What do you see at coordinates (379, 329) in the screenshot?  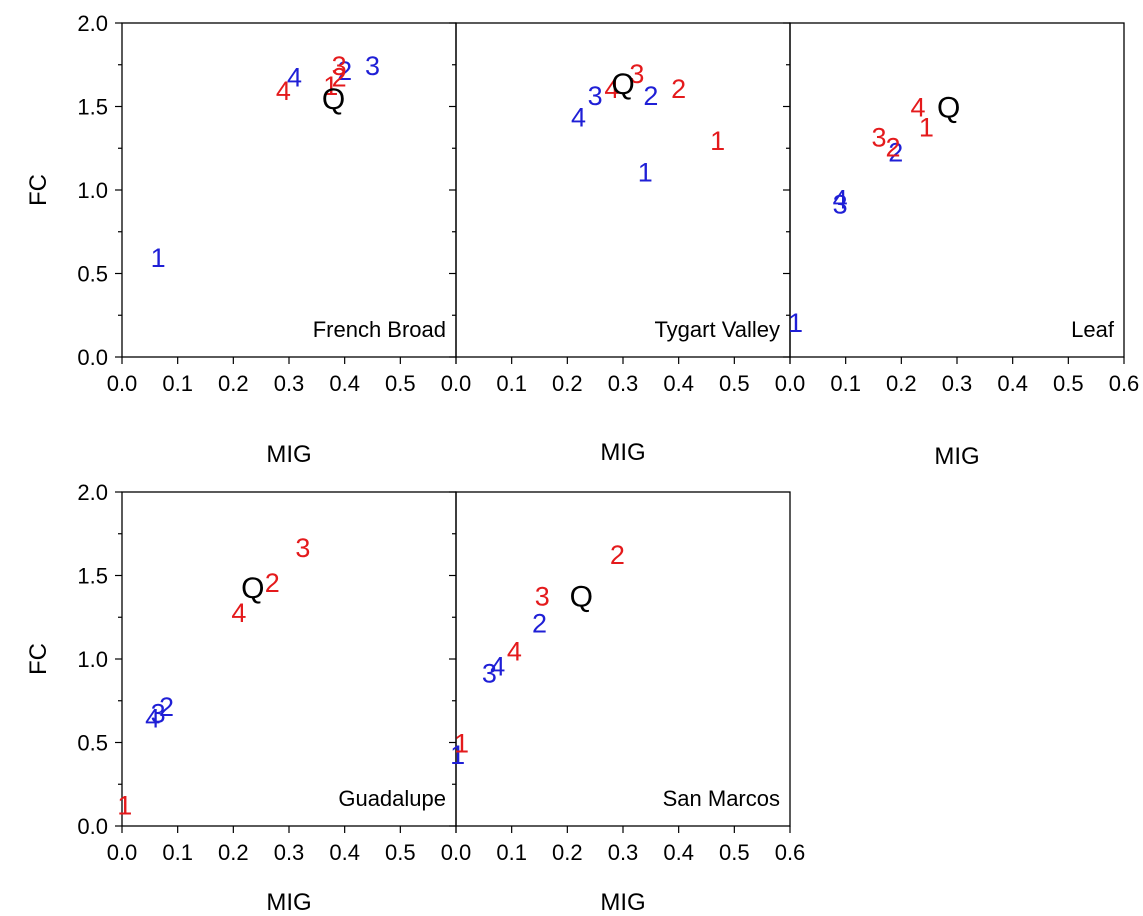 I see `panel-title: French Broad` at bounding box center [379, 329].